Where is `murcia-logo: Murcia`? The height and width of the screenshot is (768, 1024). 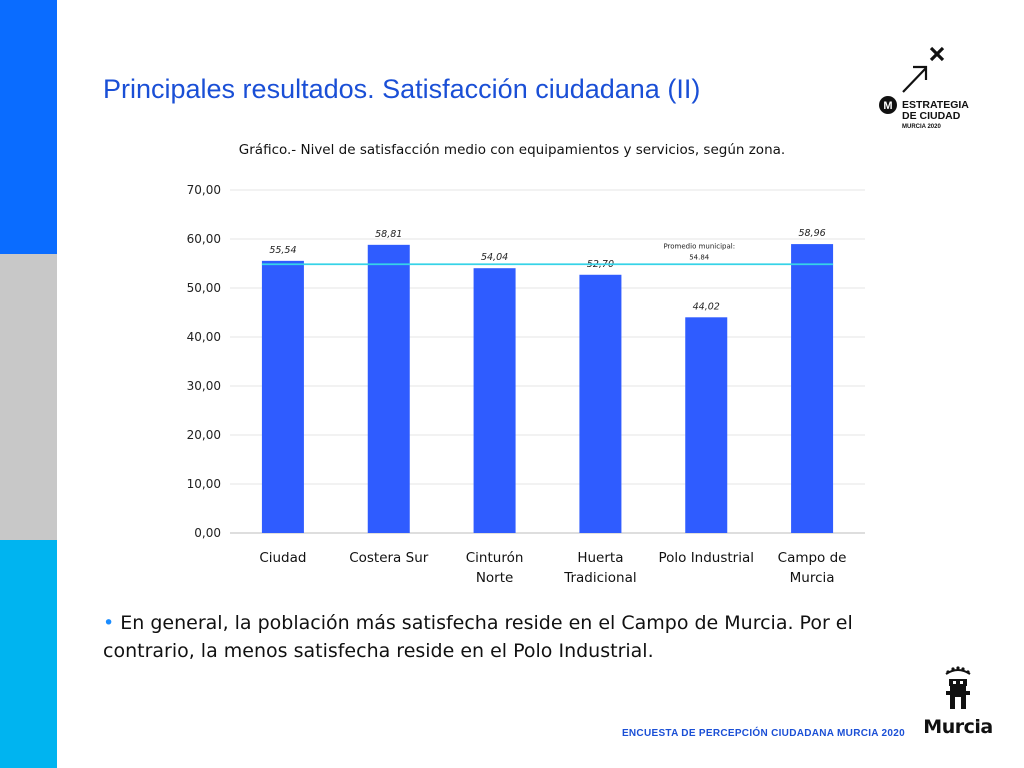
murcia-logo: Murcia is located at coordinates (958, 704).